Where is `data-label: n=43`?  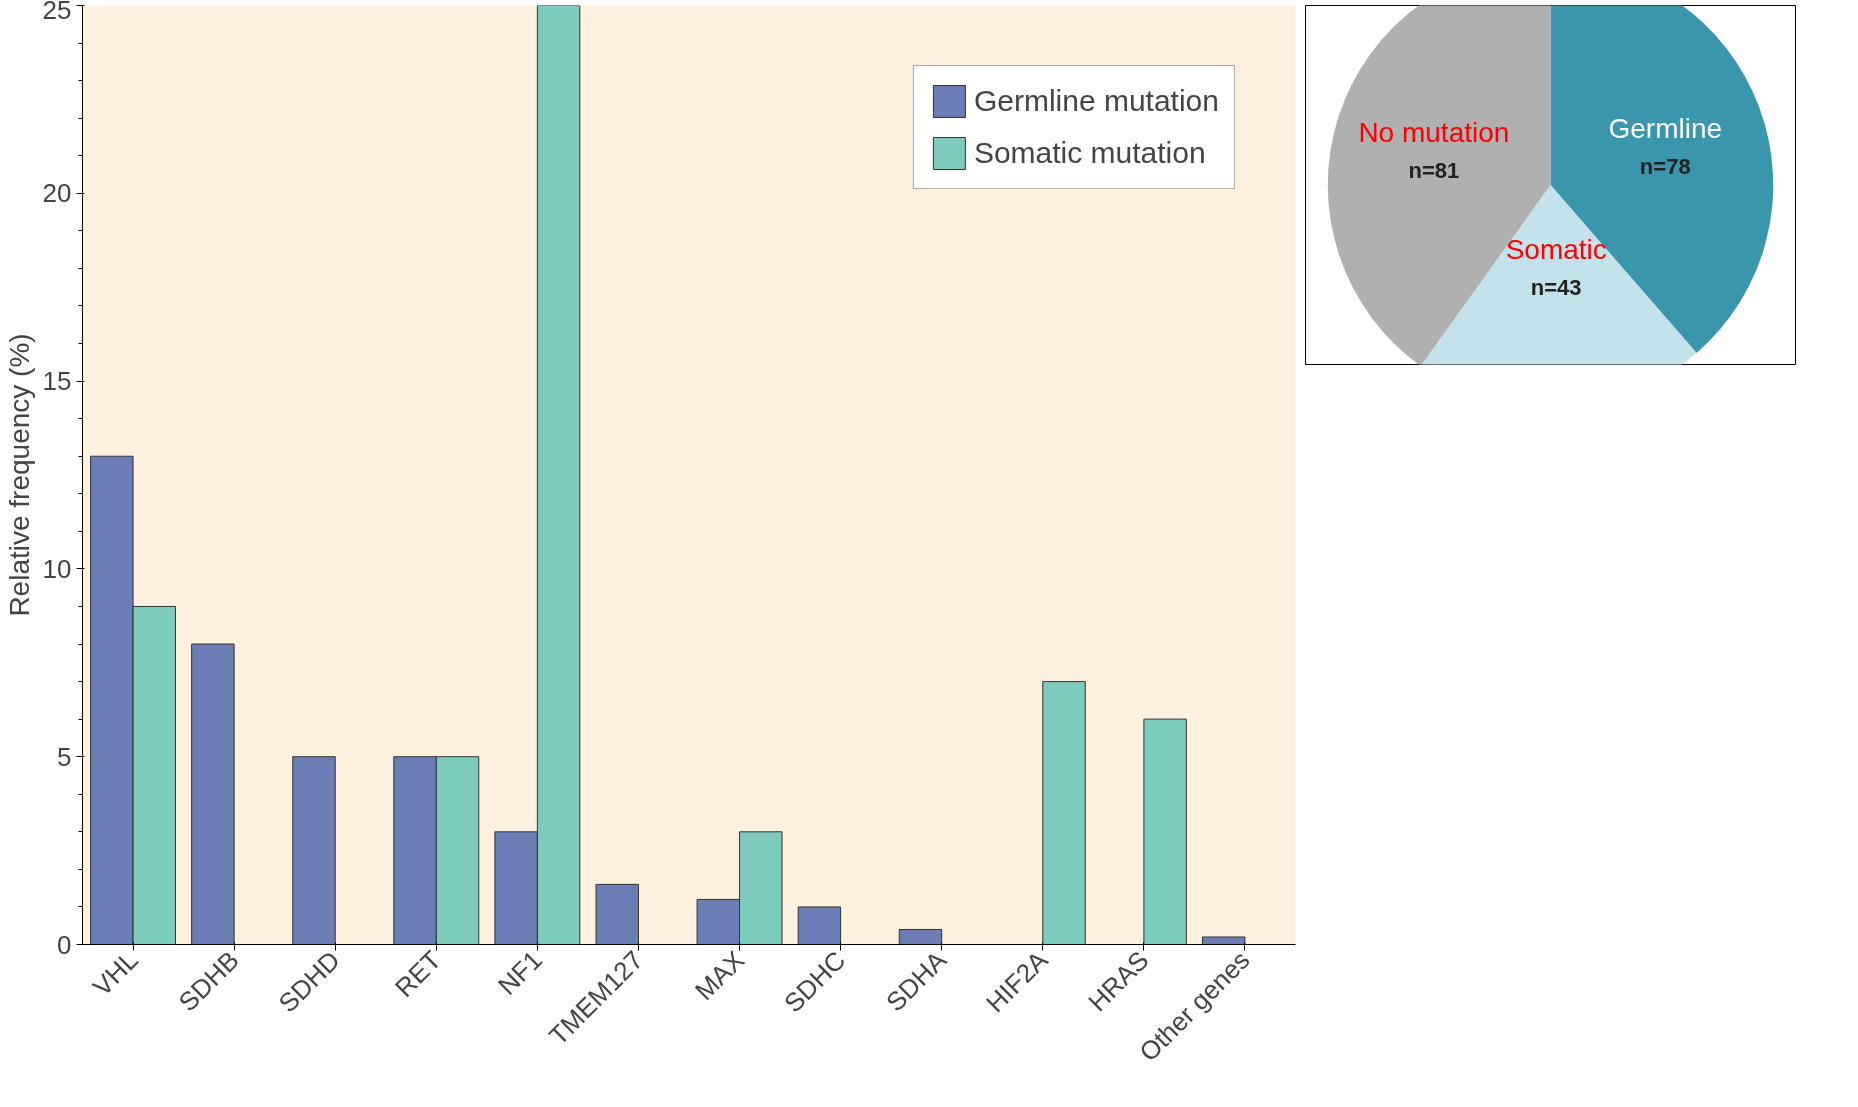
data-label: n=43 is located at coordinates (1556, 287).